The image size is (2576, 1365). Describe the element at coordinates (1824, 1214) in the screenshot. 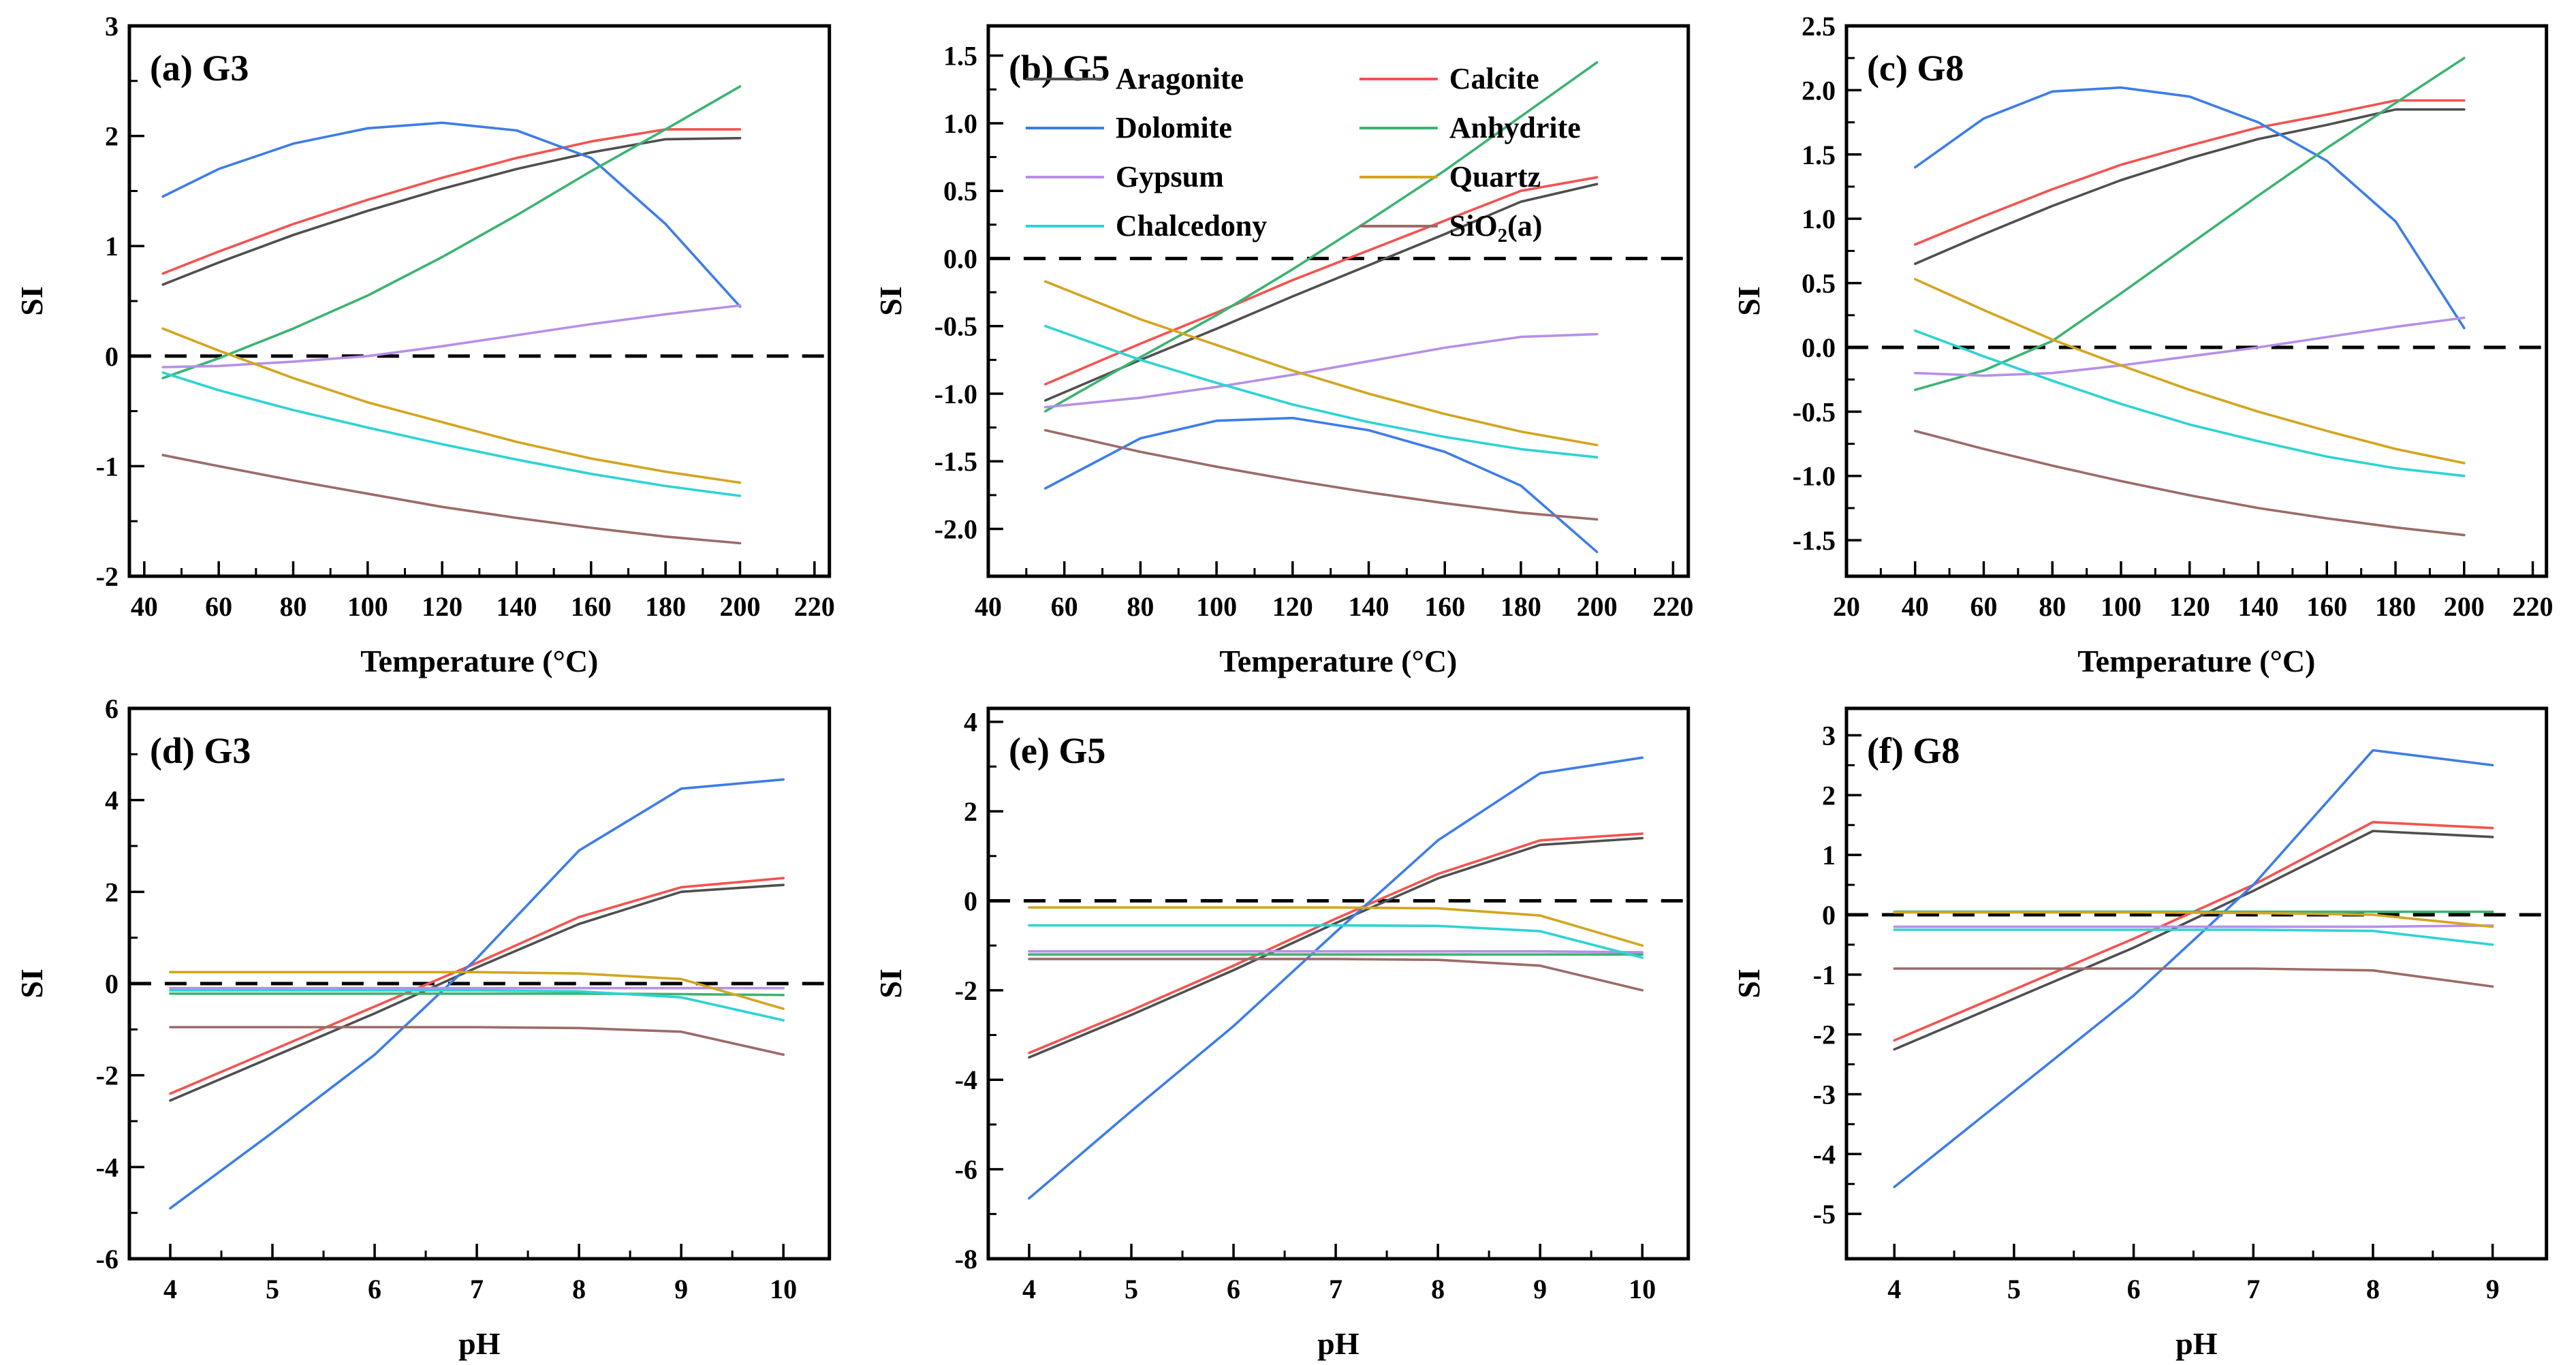

I see `y-tick-label: -5` at that location.